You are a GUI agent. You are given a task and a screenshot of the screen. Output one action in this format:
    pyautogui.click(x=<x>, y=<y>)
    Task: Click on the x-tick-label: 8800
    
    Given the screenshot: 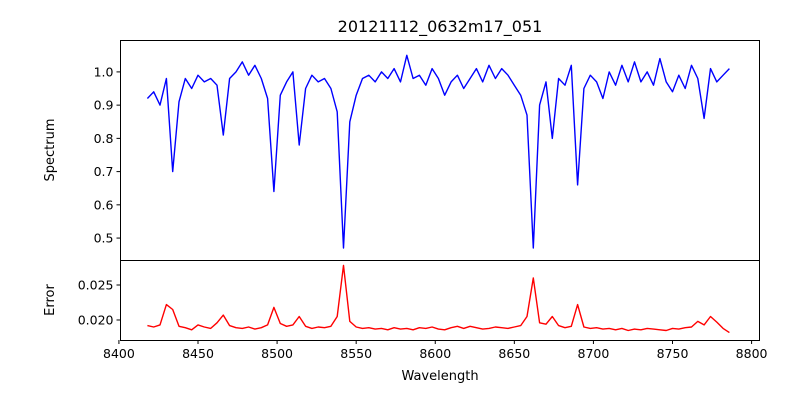 What is the action you would take?
    pyautogui.click(x=752, y=353)
    